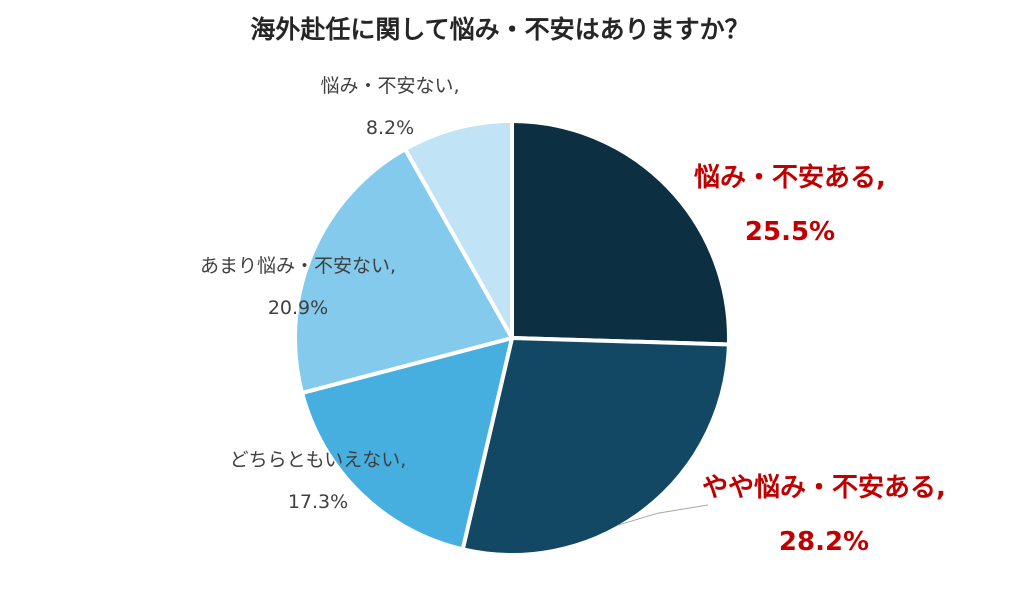 The width and height of the screenshot is (1024, 608). What do you see at coordinates (824, 542) in the screenshot?
I see `slice-value-label: 28.2%` at bounding box center [824, 542].